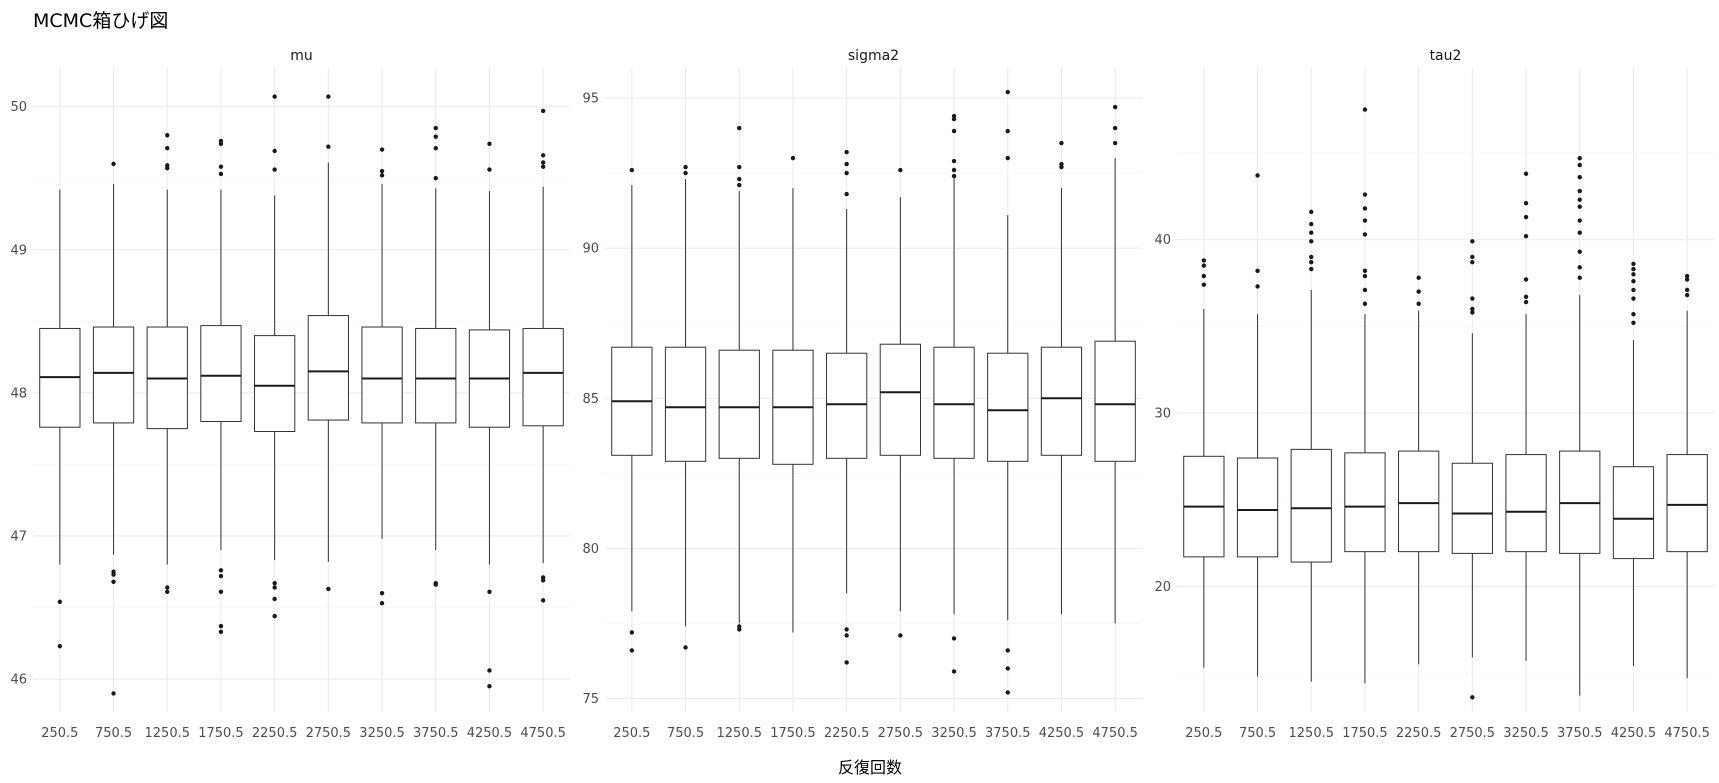  Describe the element at coordinates (1311, 445) in the screenshot. I see `box-tau2-1250.5` at that location.